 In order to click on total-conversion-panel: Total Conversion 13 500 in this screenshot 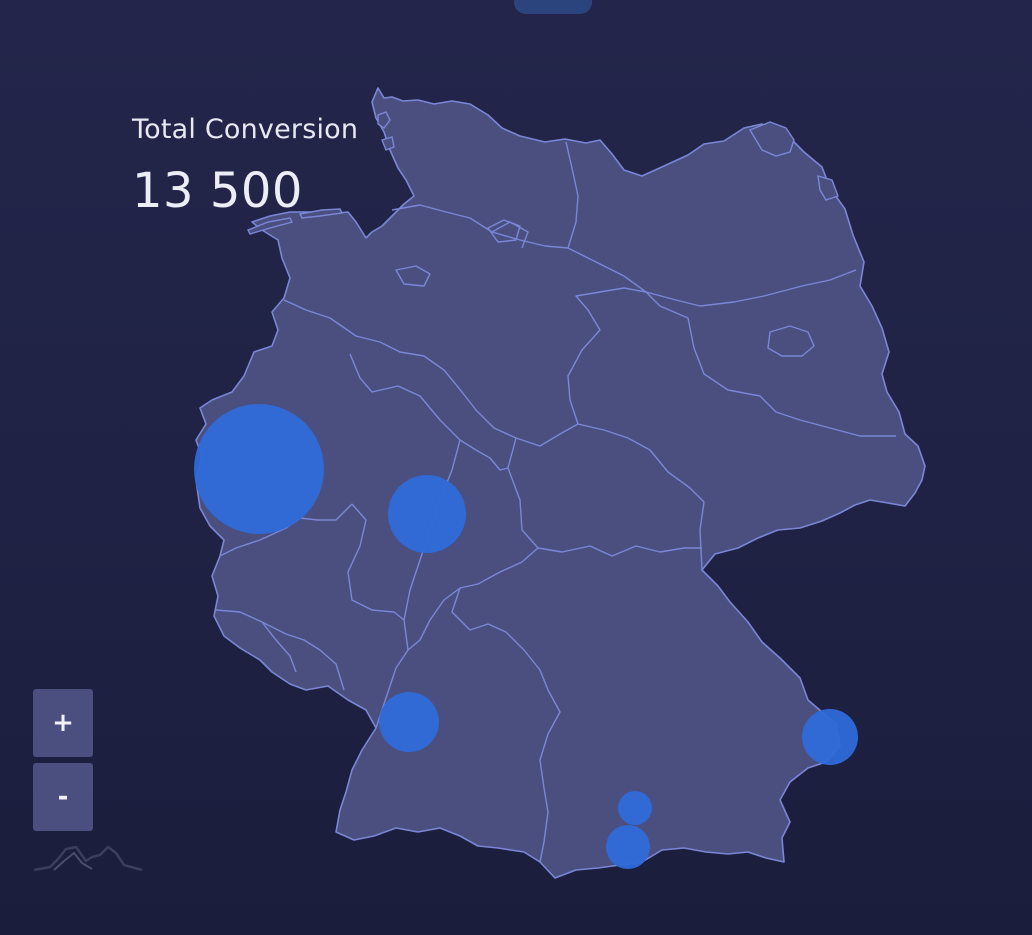, I will do `click(245, 166)`.